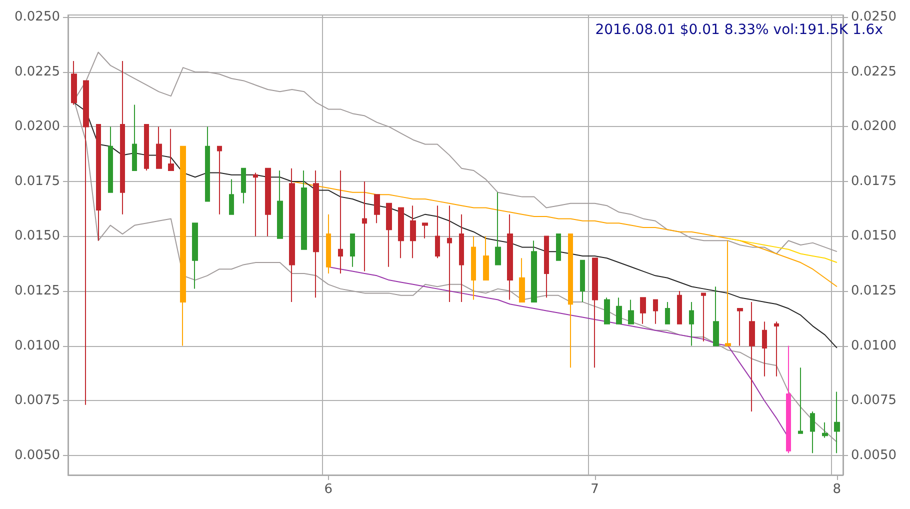  I want to click on x-tick-label: 7, so click(594, 489).